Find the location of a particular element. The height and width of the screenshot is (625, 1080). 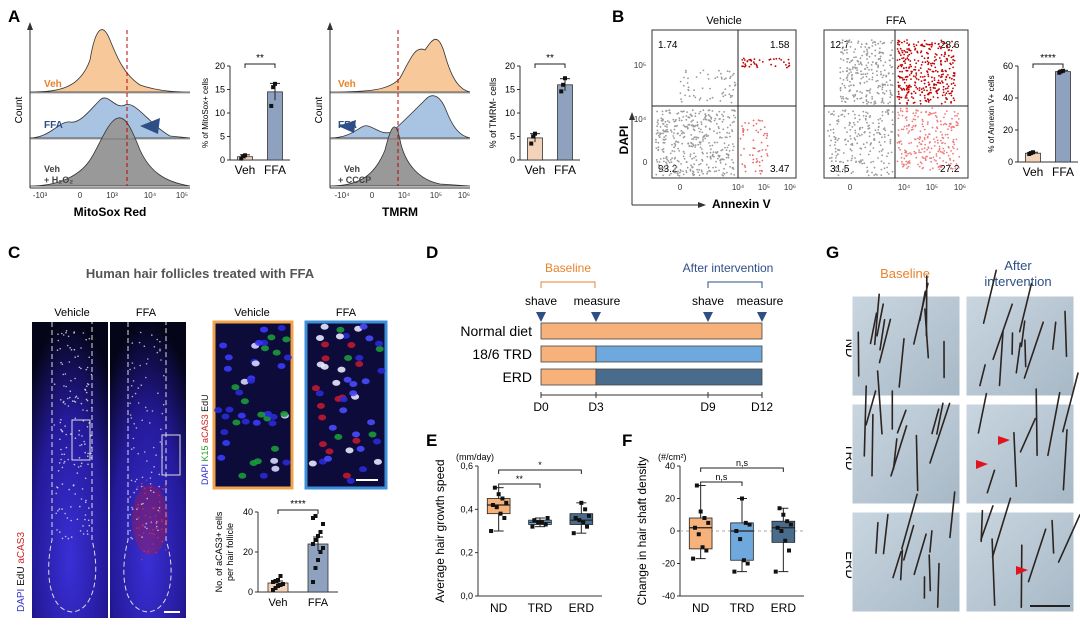

scatter-xtick: 10⁵ is located at coordinates (932, 187).